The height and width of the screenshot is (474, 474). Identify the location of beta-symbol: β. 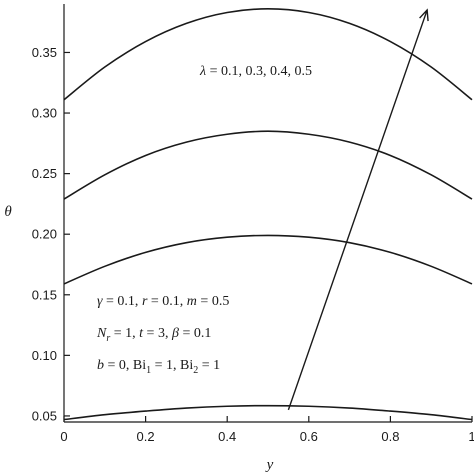
(175, 333).